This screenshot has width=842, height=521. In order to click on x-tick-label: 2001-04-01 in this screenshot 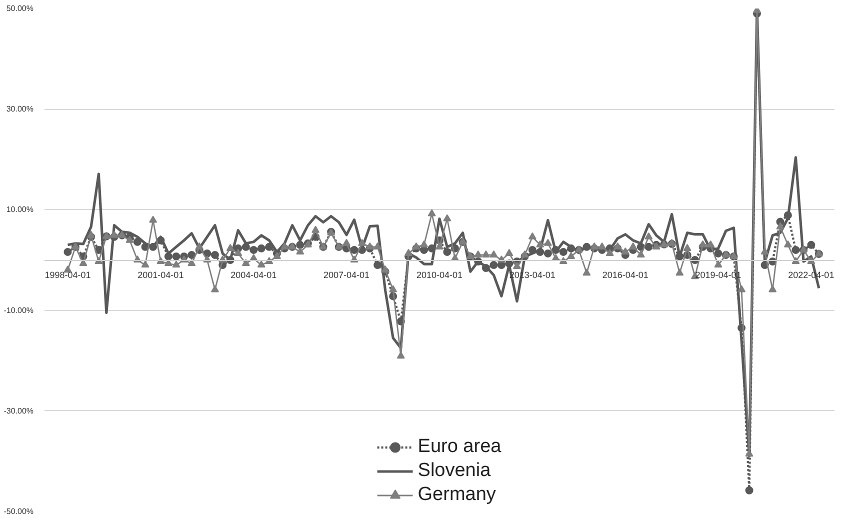, I will do `click(161, 275)`.